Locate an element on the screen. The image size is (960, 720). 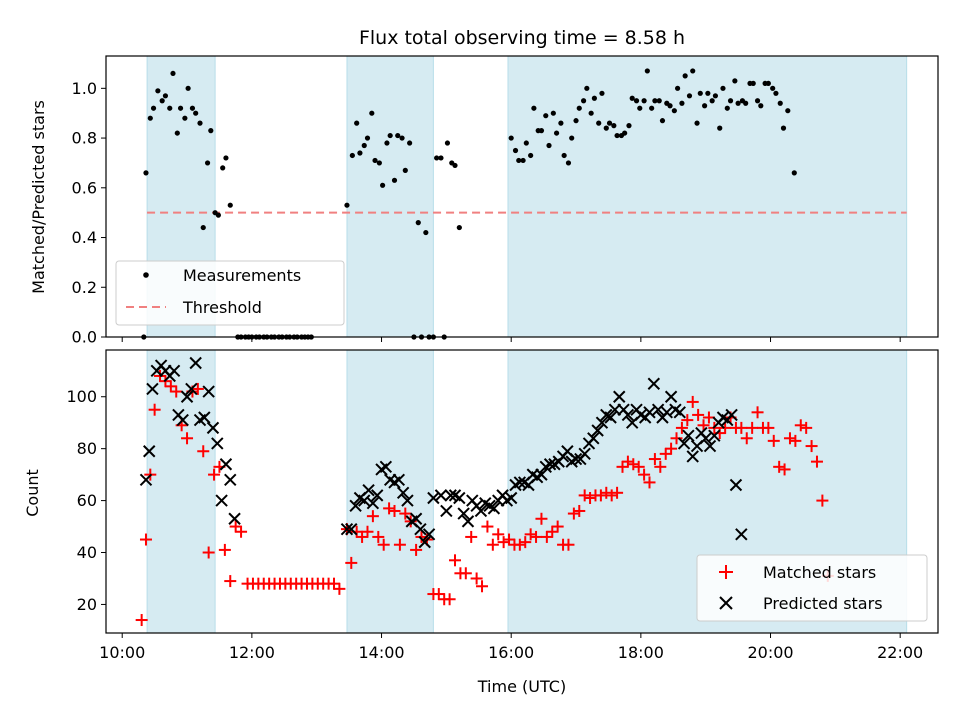
legend-measurements-marker is located at coordinates (146, 275).